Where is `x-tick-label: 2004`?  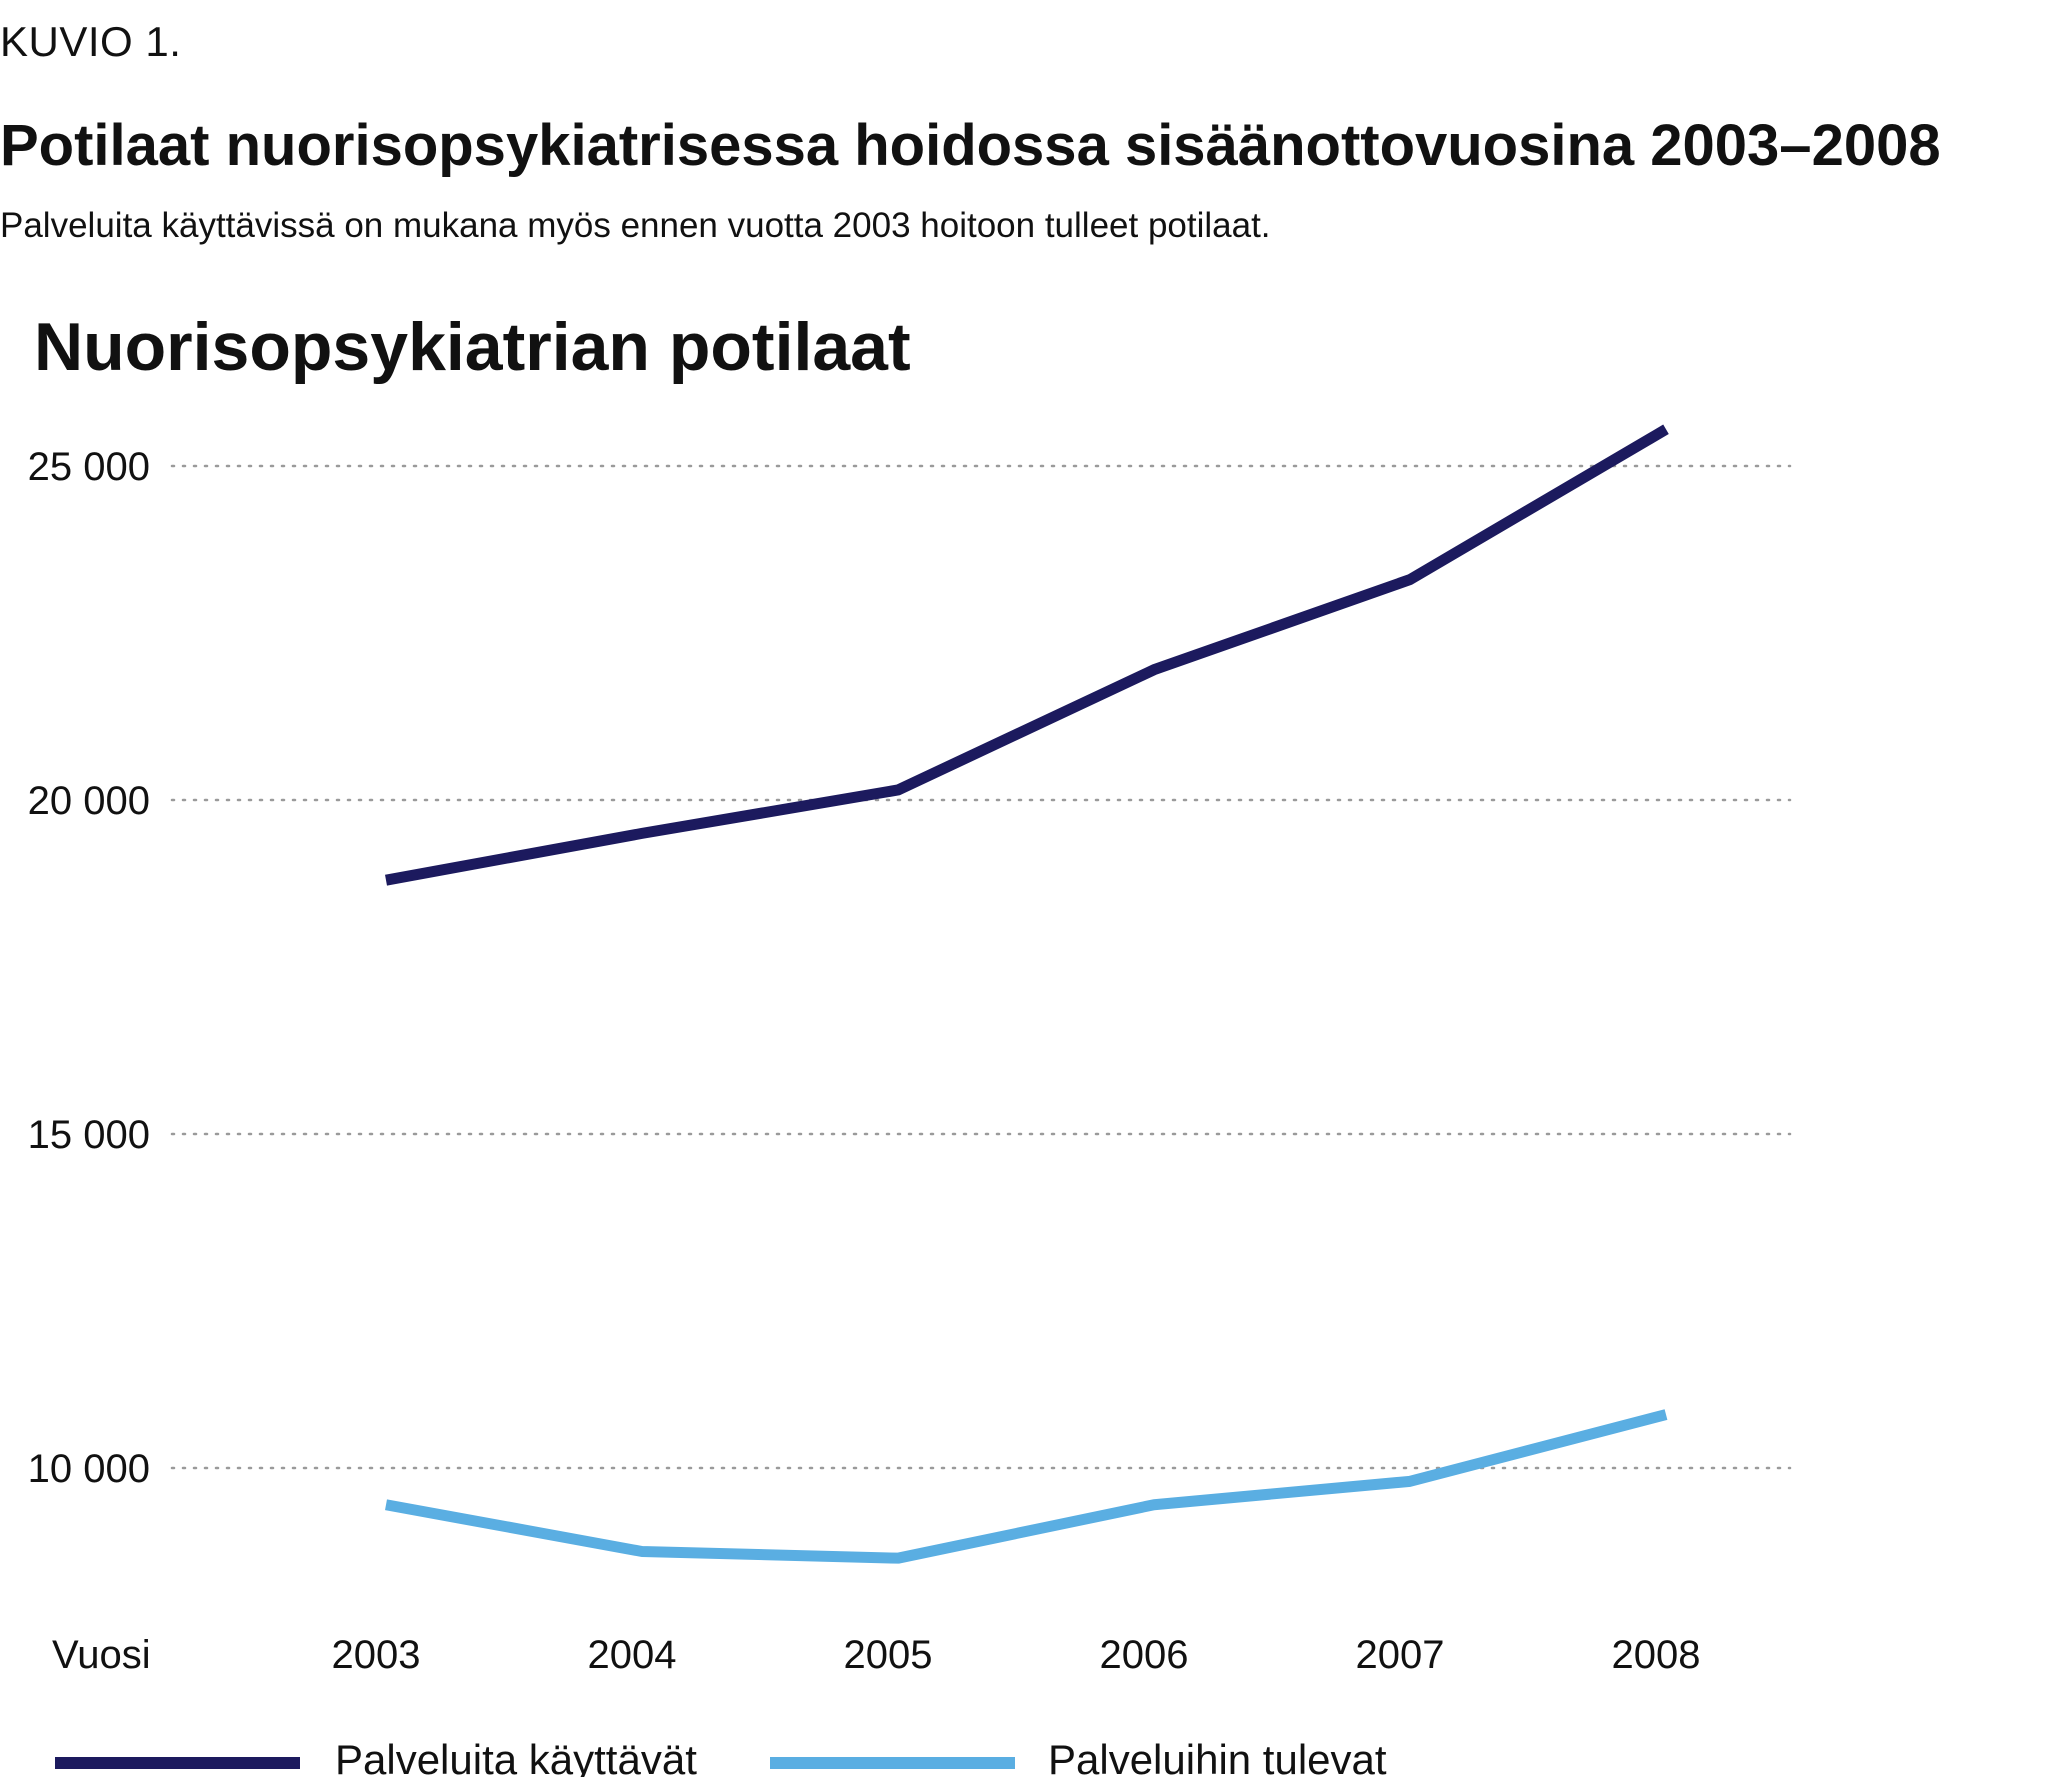 x-tick-label: 2004 is located at coordinates (632, 1655).